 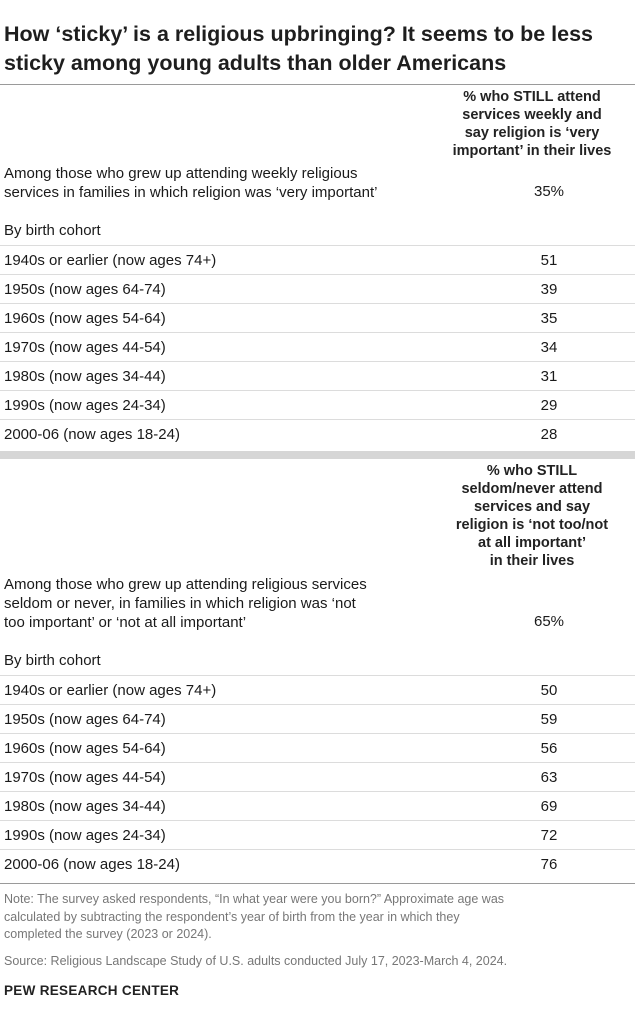 What do you see at coordinates (317, 777) in the screenshot?
I see `table-row: 1970s (now ages 44-54) 63` at bounding box center [317, 777].